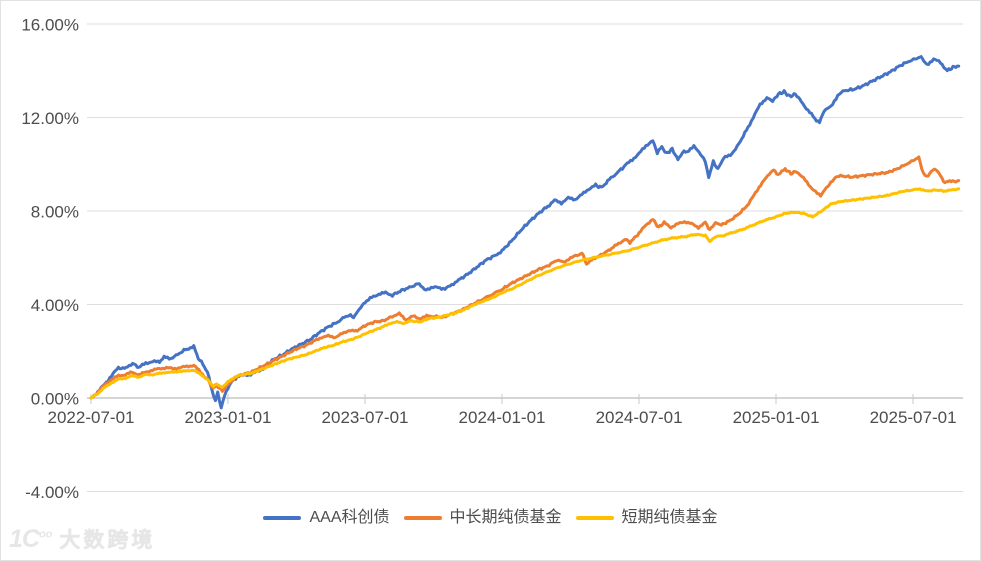 This screenshot has width=981, height=561. What do you see at coordinates (55, 305) in the screenshot?
I see `svg-text: 4.00%` at bounding box center [55, 305].